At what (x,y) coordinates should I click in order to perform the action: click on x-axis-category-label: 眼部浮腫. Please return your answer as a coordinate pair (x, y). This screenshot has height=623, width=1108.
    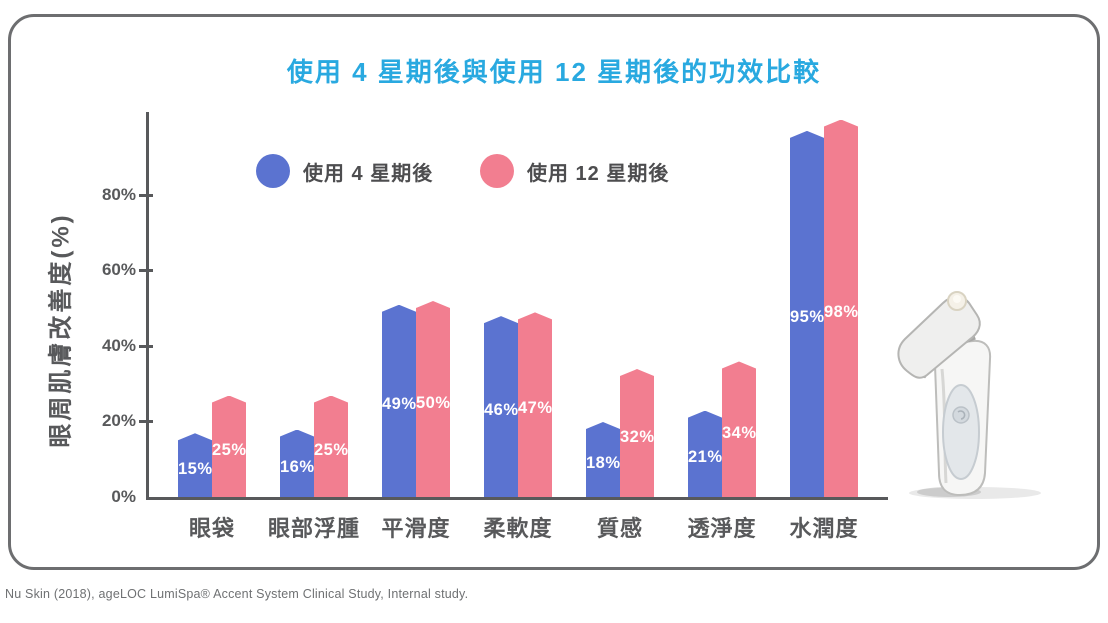
    Looking at the image, I should click on (313, 528).